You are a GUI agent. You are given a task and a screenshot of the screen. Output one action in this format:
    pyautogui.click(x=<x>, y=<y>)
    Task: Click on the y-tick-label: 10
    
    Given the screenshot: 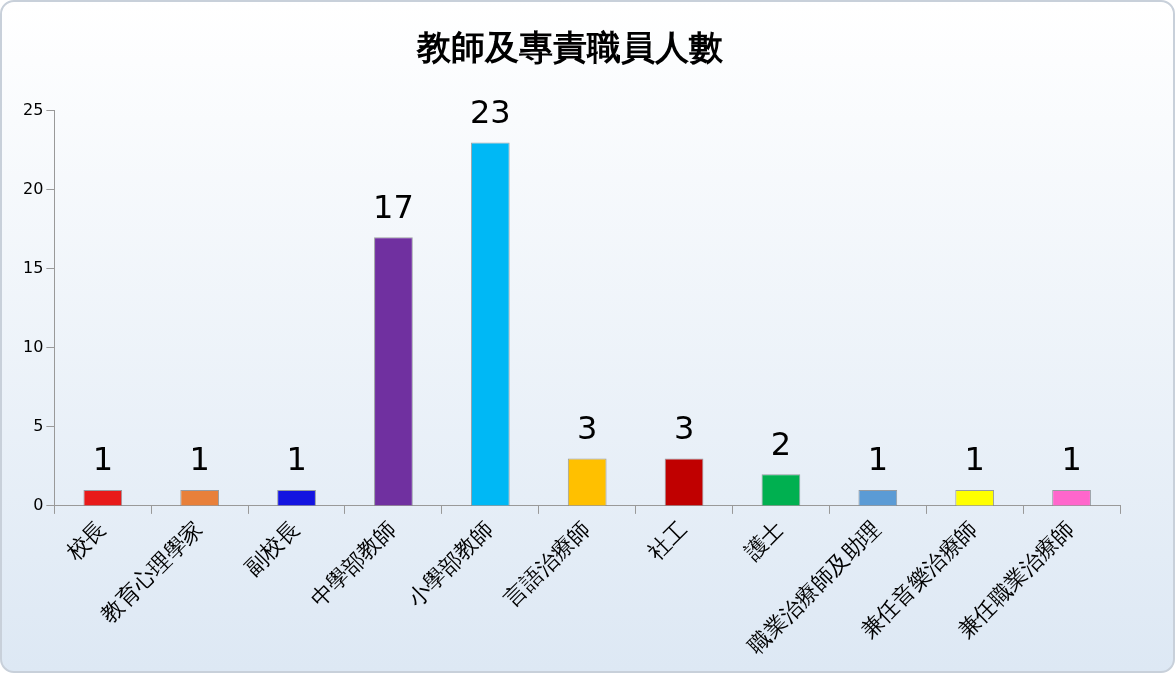 What is the action you would take?
    pyautogui.click(x=33, y=347)
    